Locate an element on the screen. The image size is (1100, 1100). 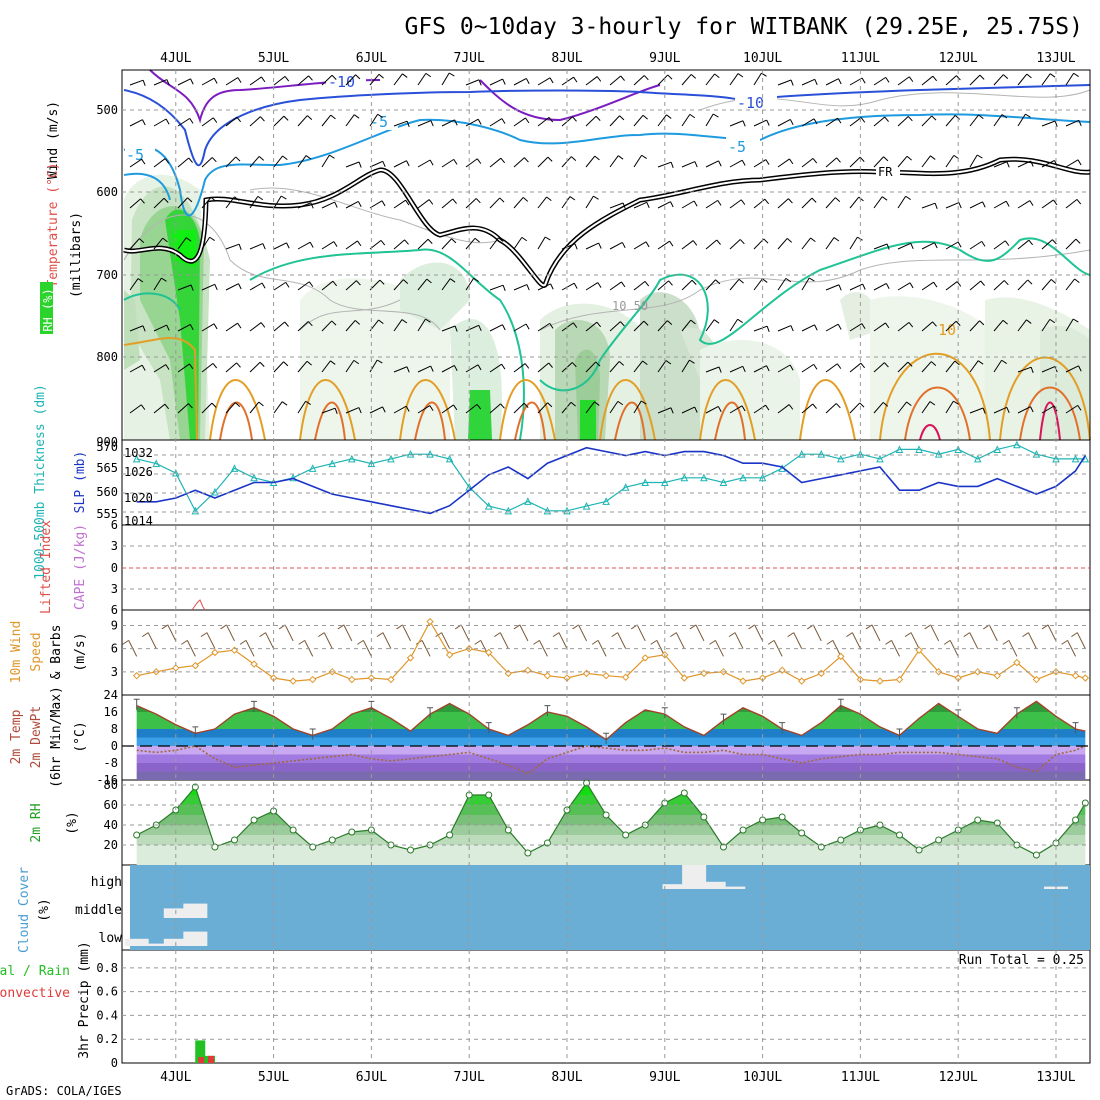
rh-ytick: 40 is located at coordinates (111, 825).